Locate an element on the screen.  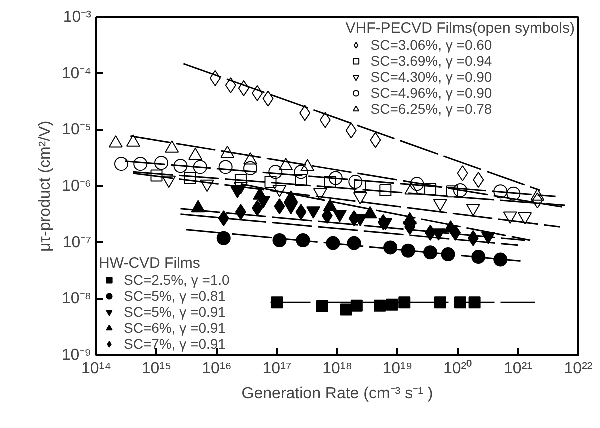
y-tick-label: 10⁻⁶ is located at coordinates (77, 186).